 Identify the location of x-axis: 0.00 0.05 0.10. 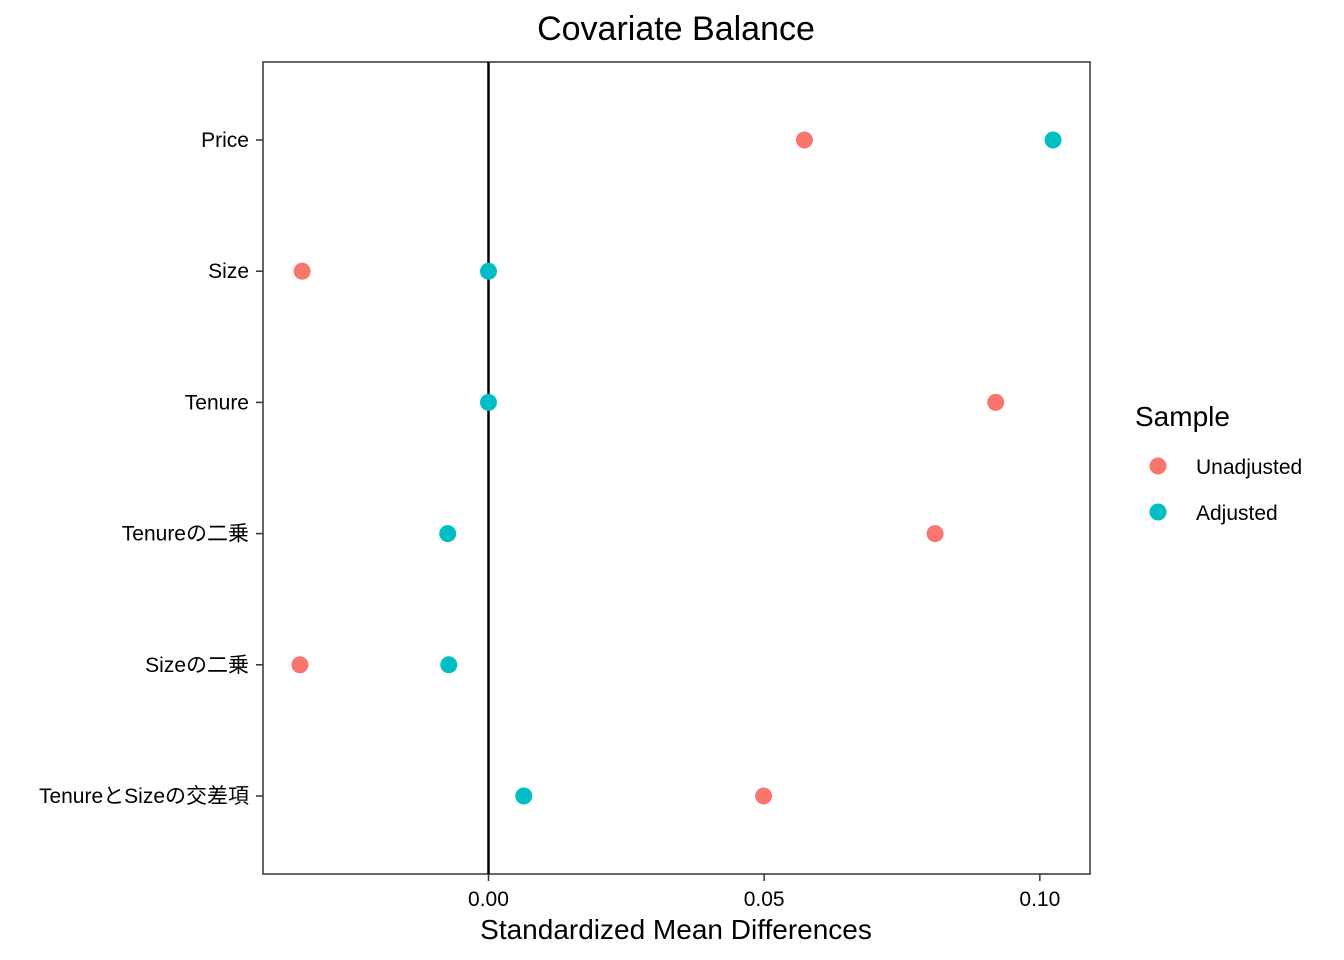
(764, 892).